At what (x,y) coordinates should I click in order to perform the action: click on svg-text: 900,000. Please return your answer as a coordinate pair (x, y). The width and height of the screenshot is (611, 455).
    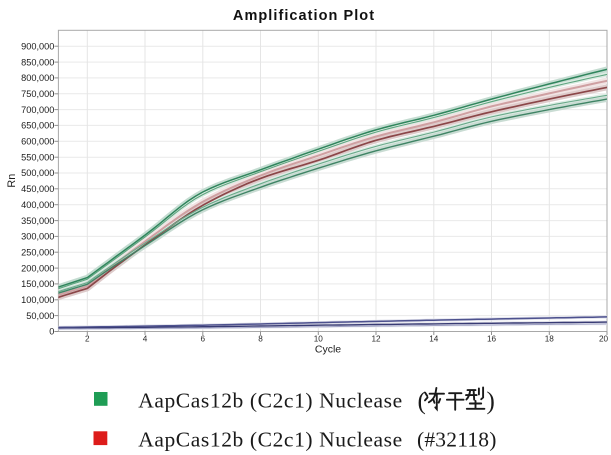
    Looking at the image, I should click on (37, 46).